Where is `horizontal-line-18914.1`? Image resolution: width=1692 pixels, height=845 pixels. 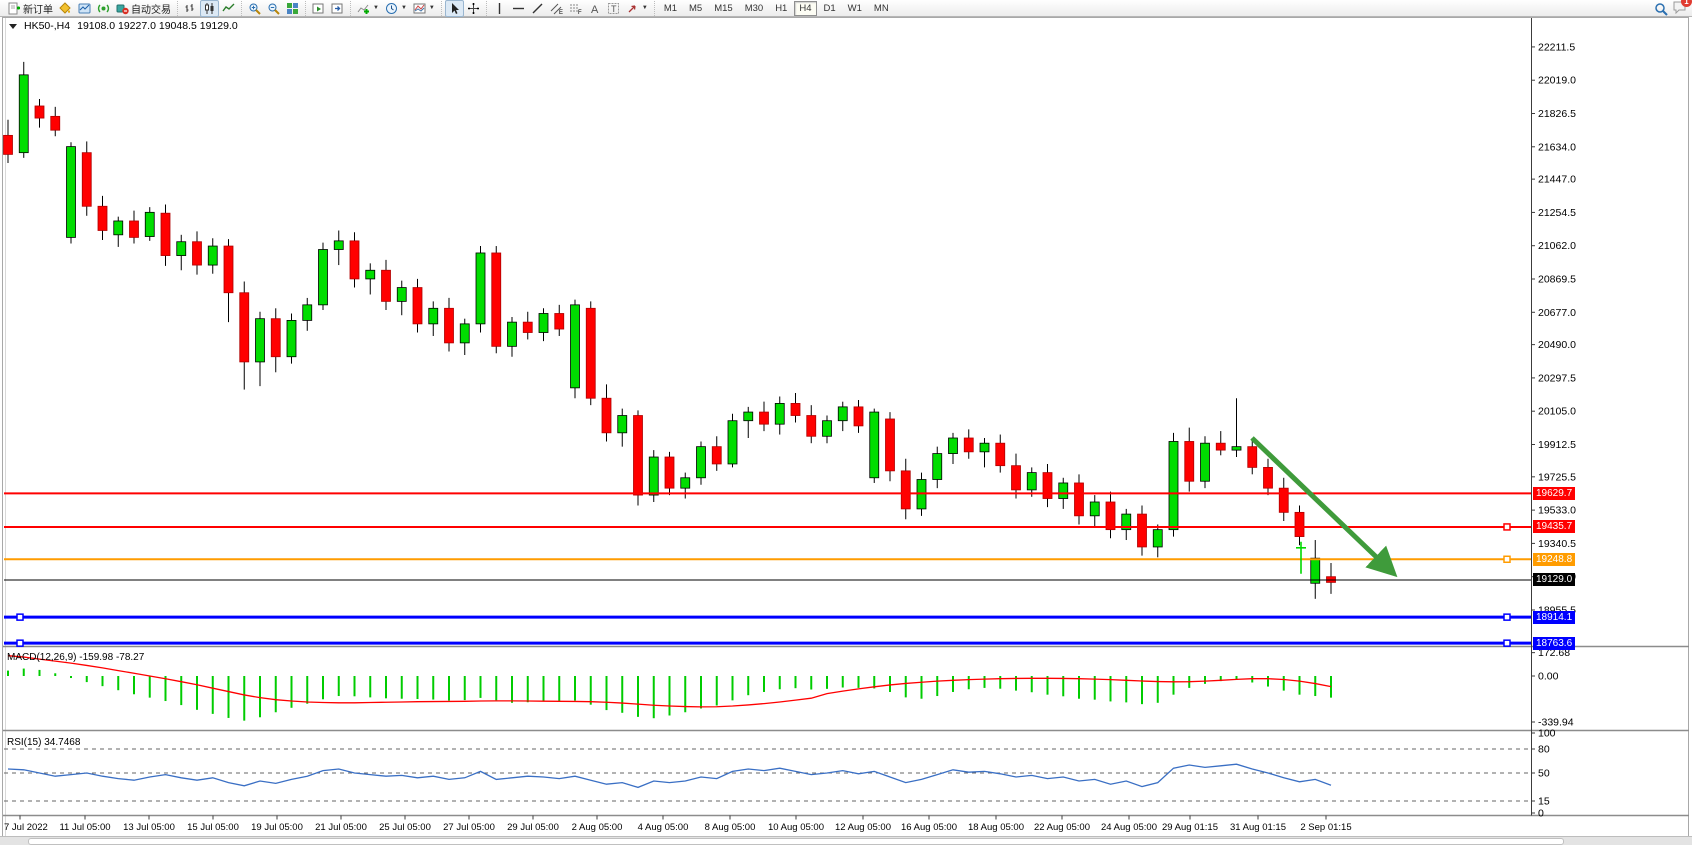
horizontal-line-18914.1 is located at coordinates (767, 617).